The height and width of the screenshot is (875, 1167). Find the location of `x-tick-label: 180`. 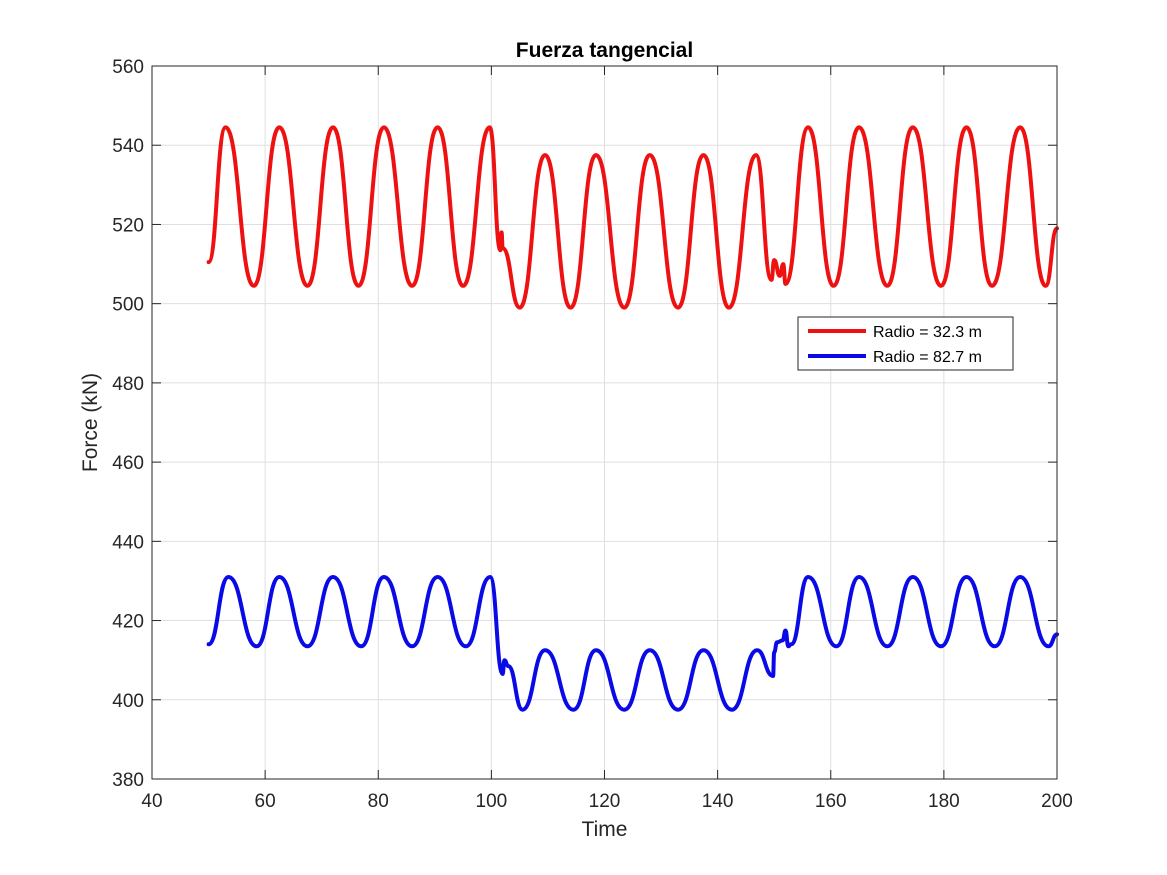

x-tick-label: 180 is located at coordinates (944, 801).